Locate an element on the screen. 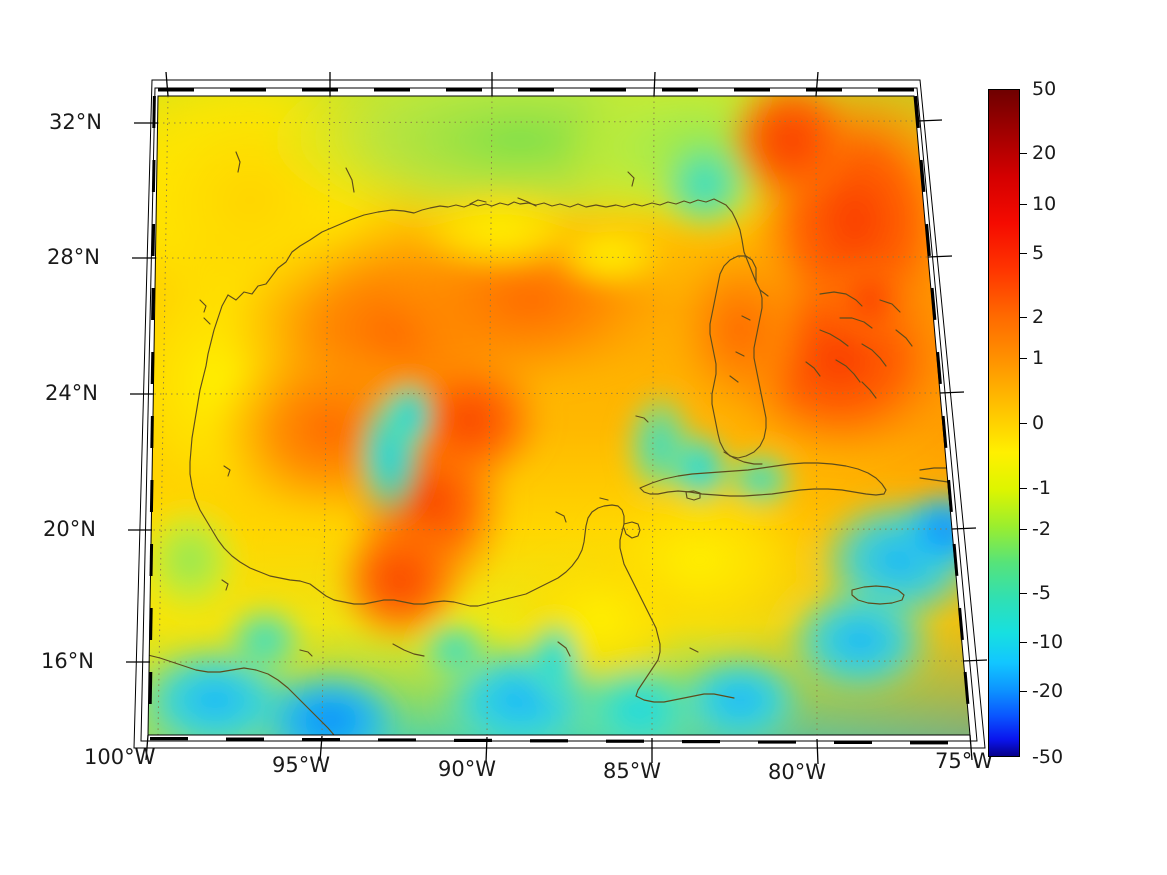  colorbar-tick-m1 is located at coordinates (1023, 488).